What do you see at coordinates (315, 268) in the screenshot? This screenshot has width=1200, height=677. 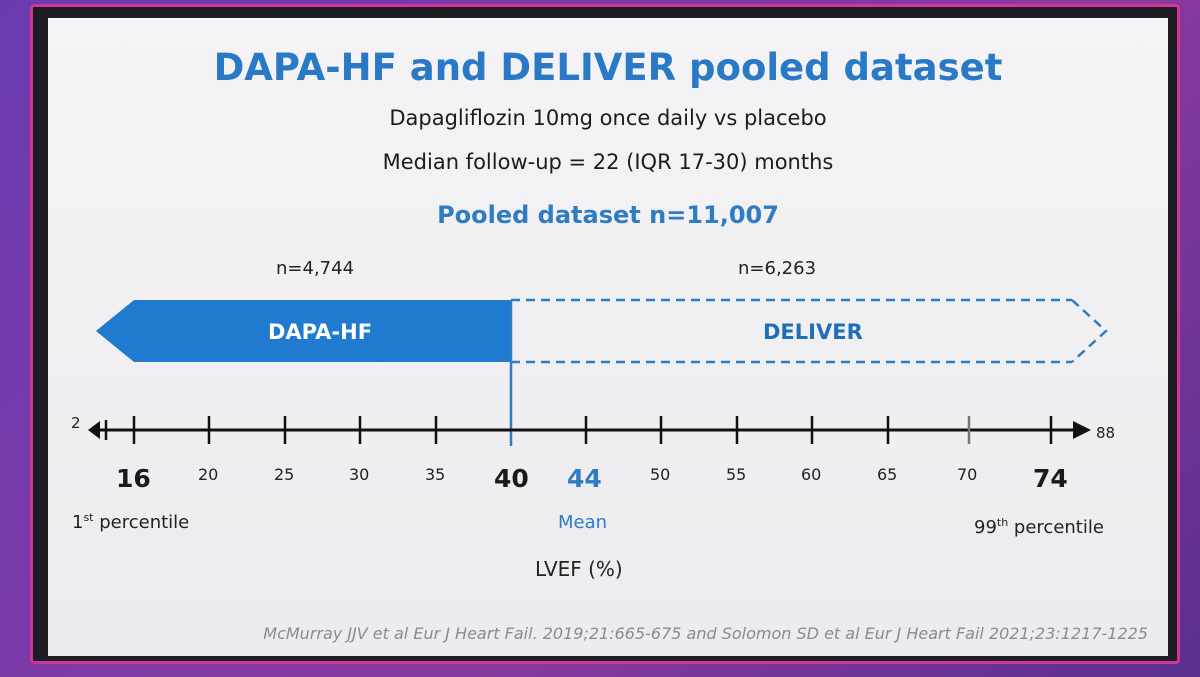 I see `dapa-n-label: n=4,744` at bounding box center [315, 268].